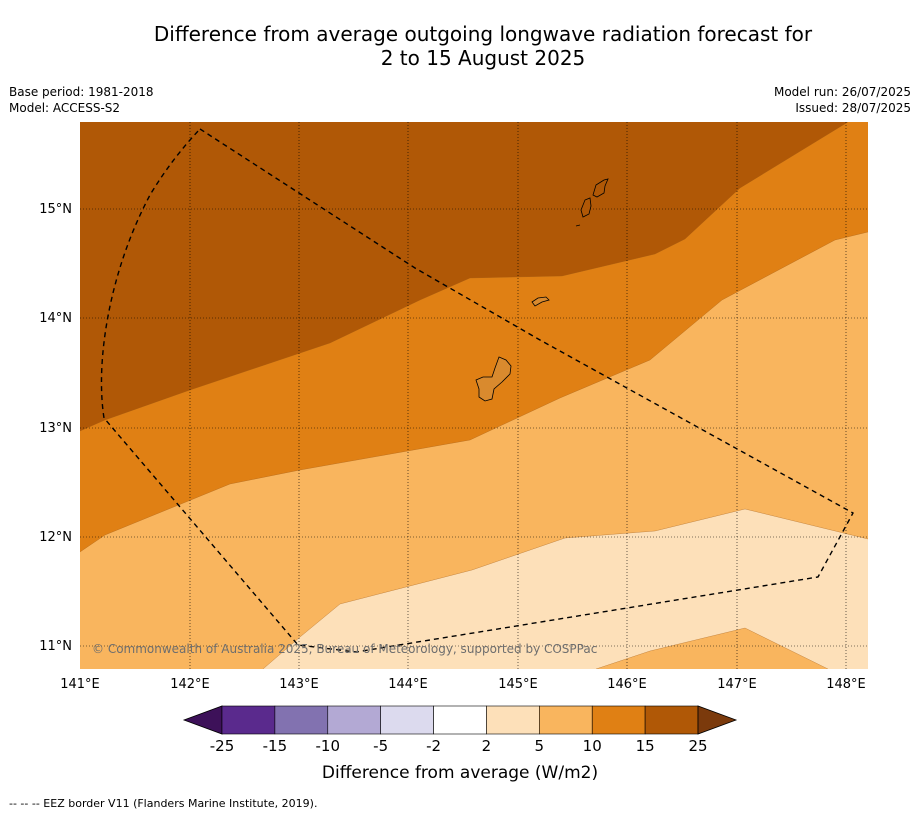  What do you see at coordinates (55, 318) in the screenshot?
I see `lat-label-14n: 14°N` at bounding box center [55, 318].